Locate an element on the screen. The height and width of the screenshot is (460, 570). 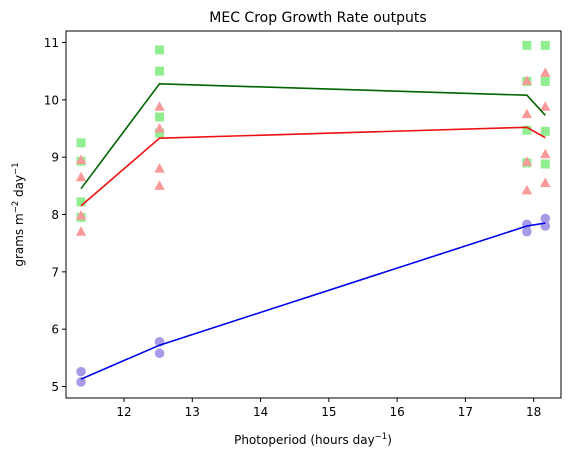
x-tick-label: 16 is located at coordinates (396, 412).